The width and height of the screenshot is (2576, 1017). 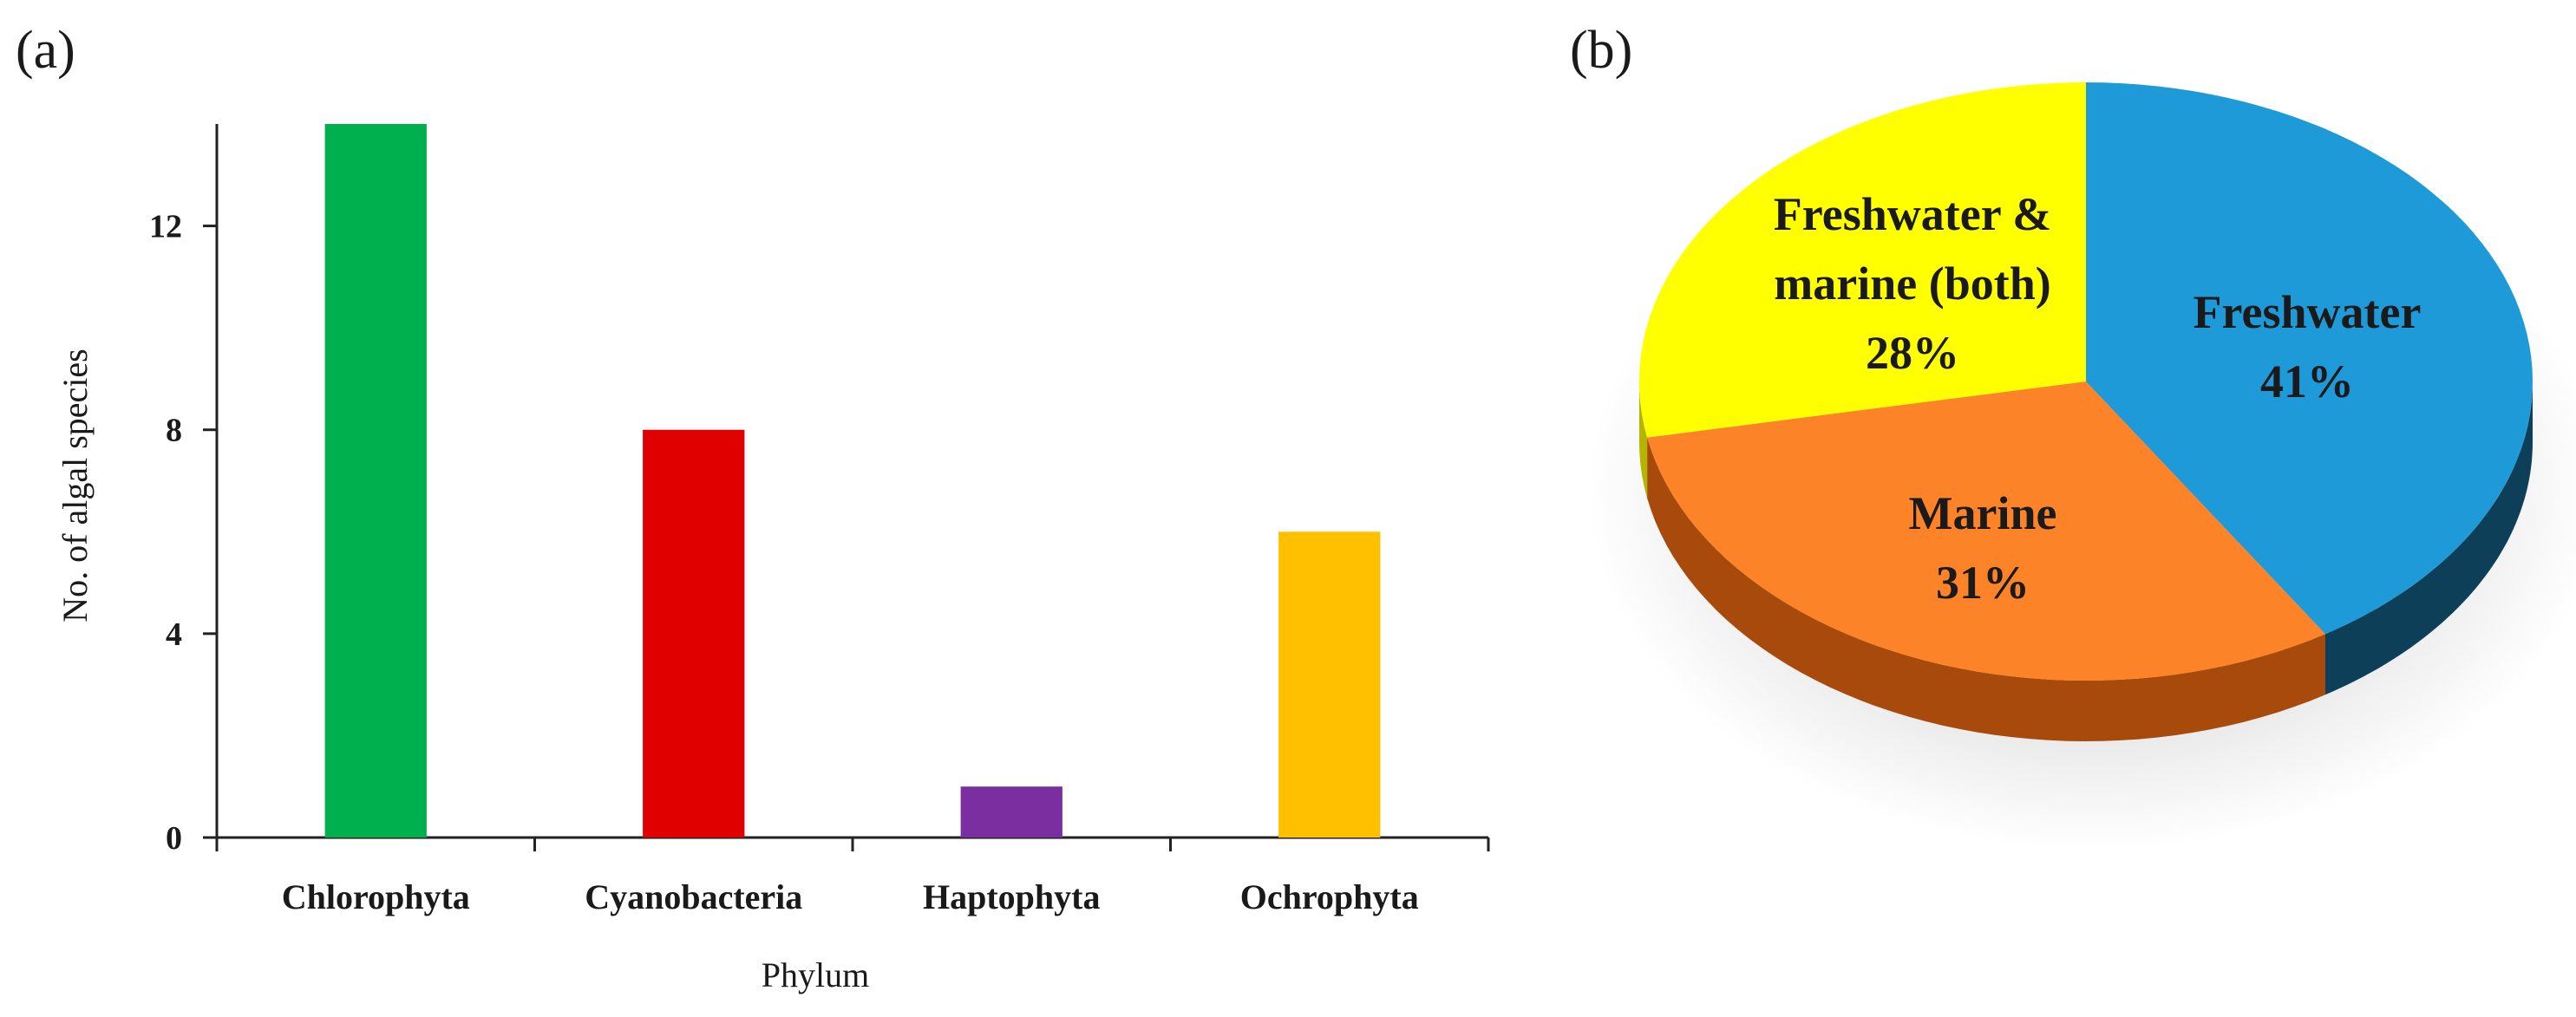 What do you see at coordinates (174, 634) in the screenshot?
I see `y-tick-label: 4` at bounding box center [174, 634].